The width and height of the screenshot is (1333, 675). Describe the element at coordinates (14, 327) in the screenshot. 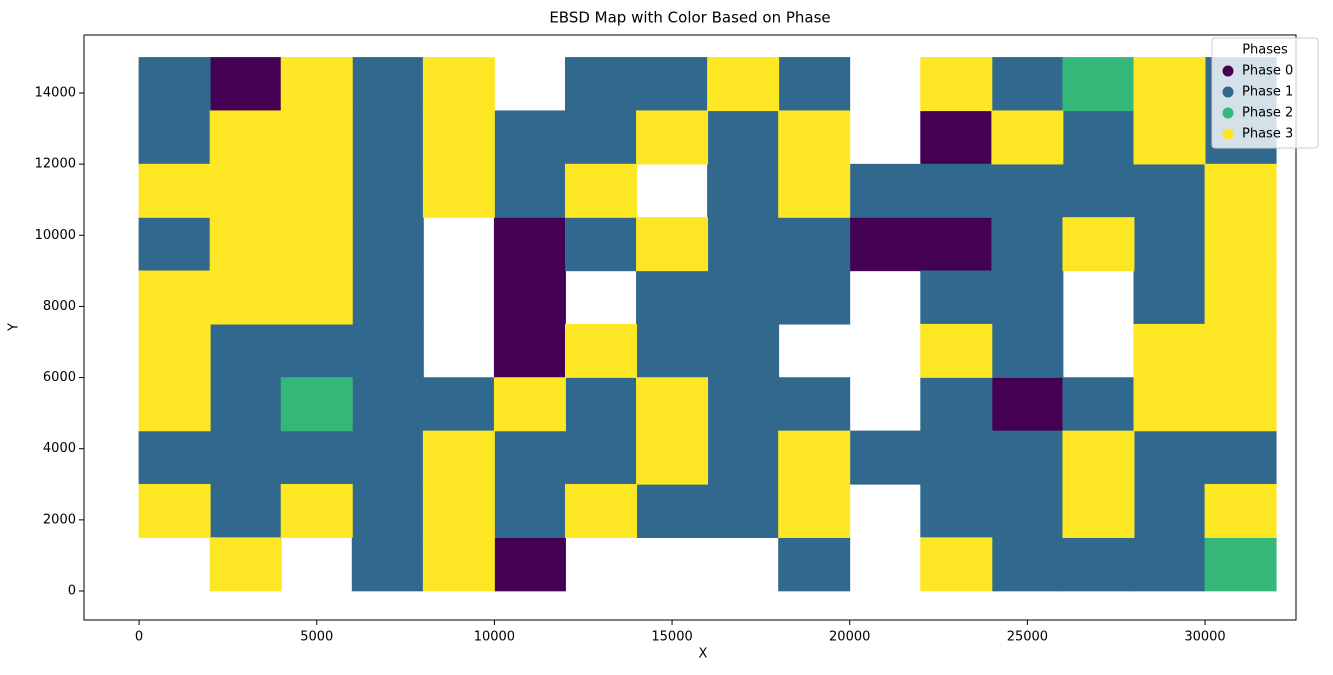

I see `y-axis-label: Y` at that location.